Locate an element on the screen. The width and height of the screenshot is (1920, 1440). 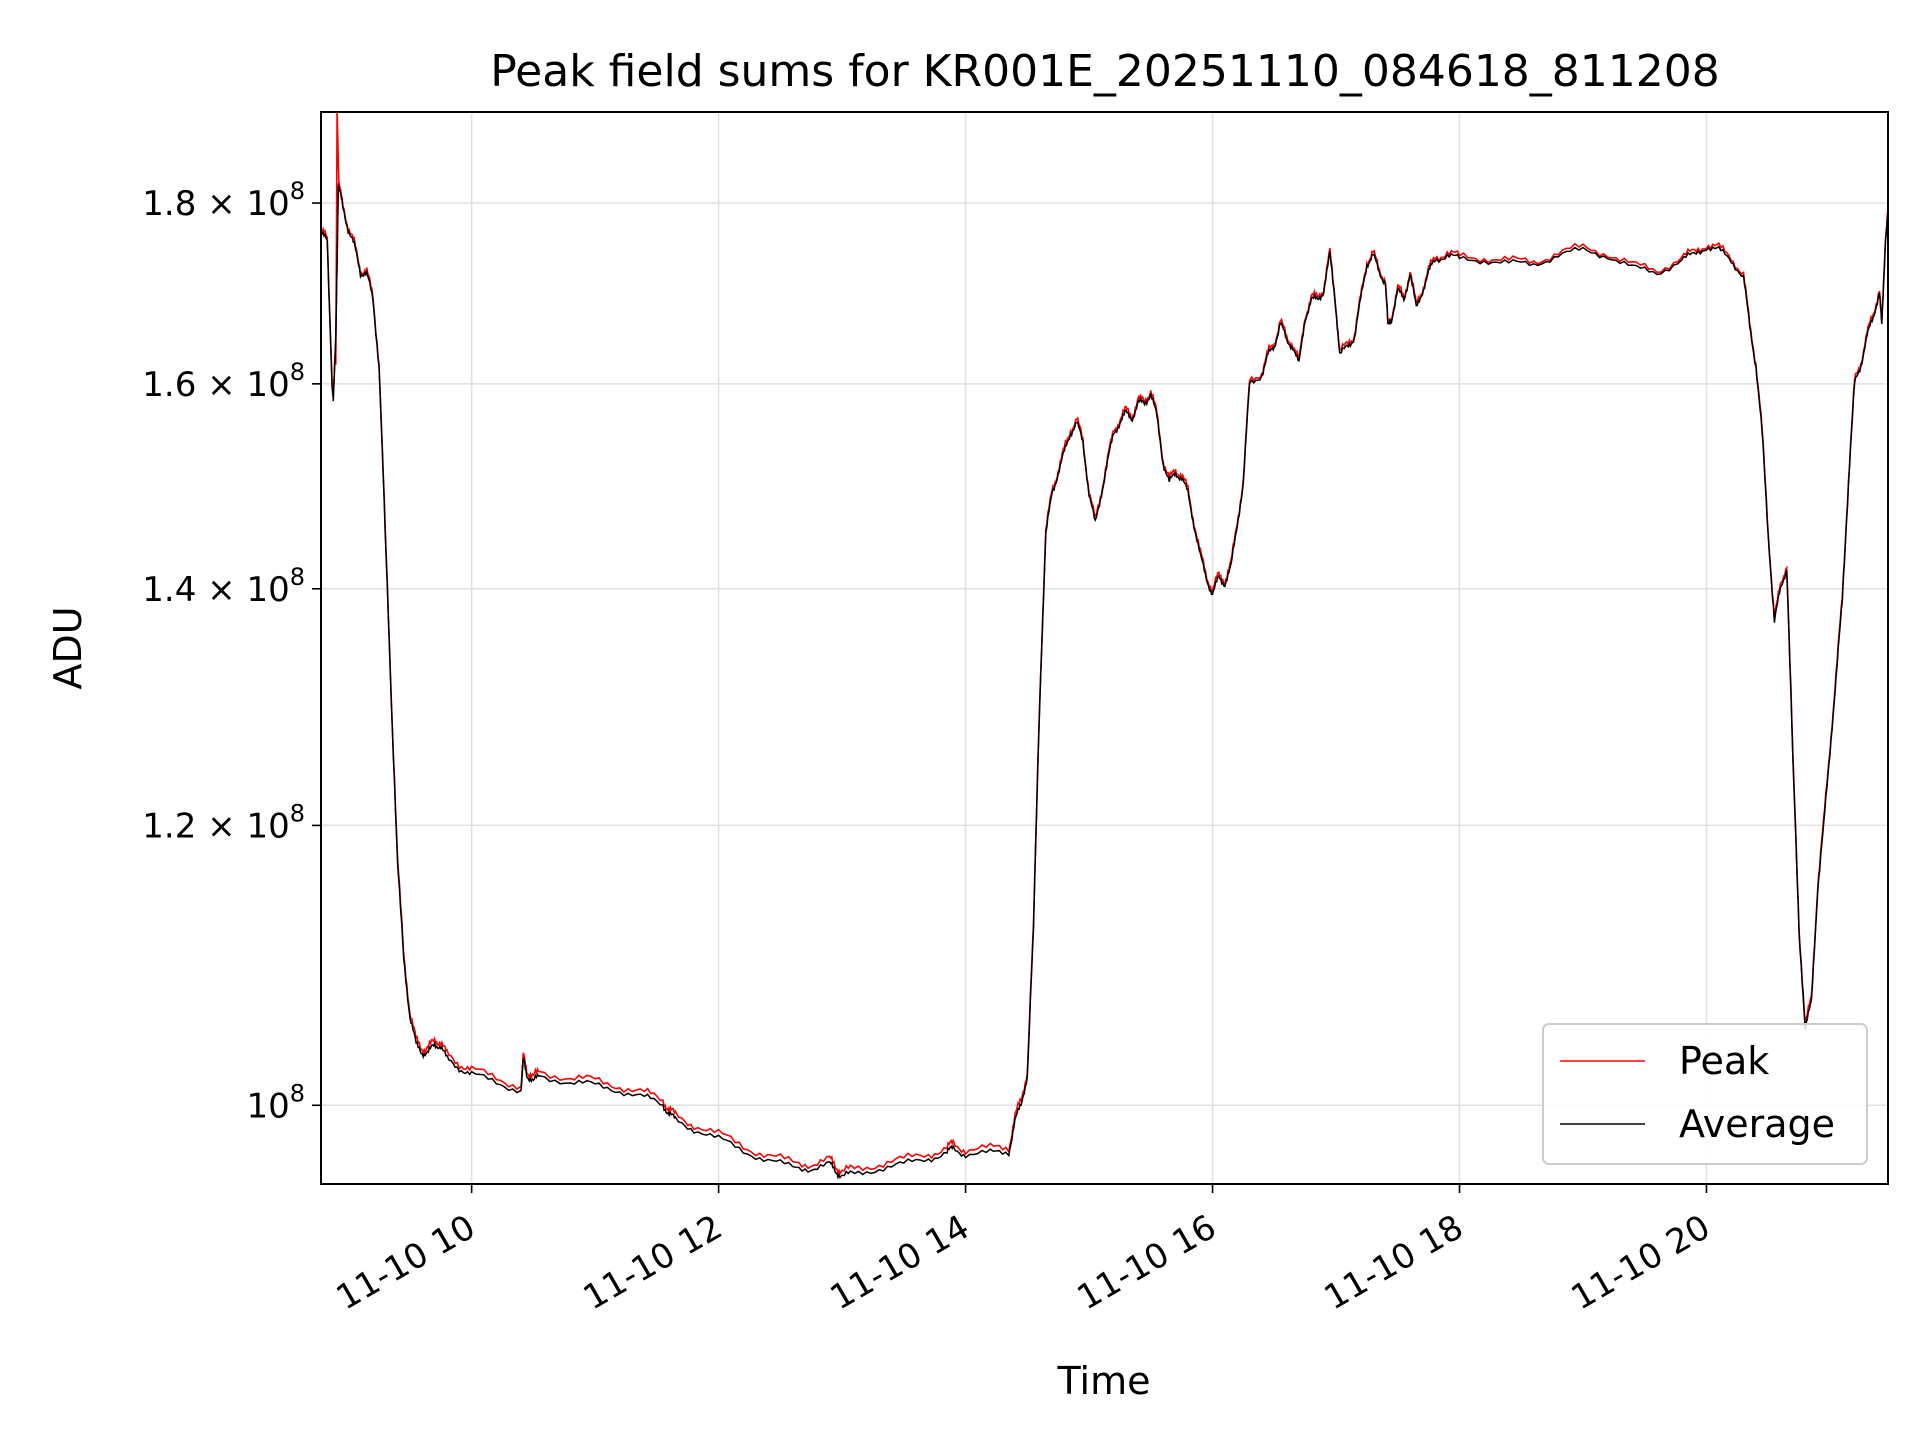
legend: Peak Average is located at coordinates (1705, 1094).